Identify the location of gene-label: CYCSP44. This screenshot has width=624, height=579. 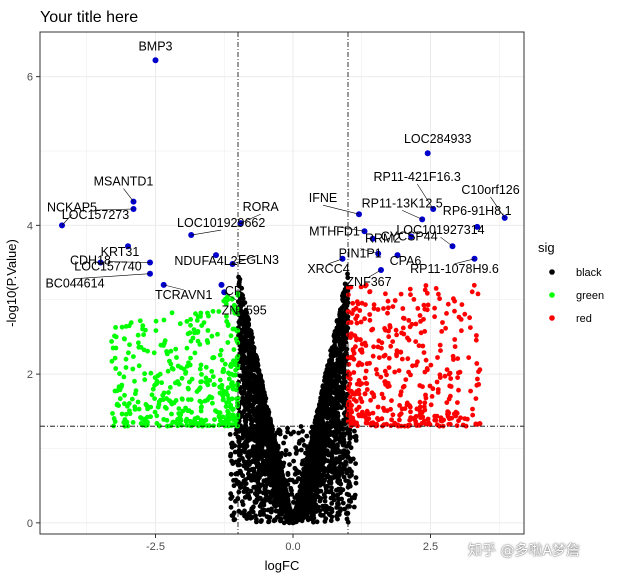
(409, 237).